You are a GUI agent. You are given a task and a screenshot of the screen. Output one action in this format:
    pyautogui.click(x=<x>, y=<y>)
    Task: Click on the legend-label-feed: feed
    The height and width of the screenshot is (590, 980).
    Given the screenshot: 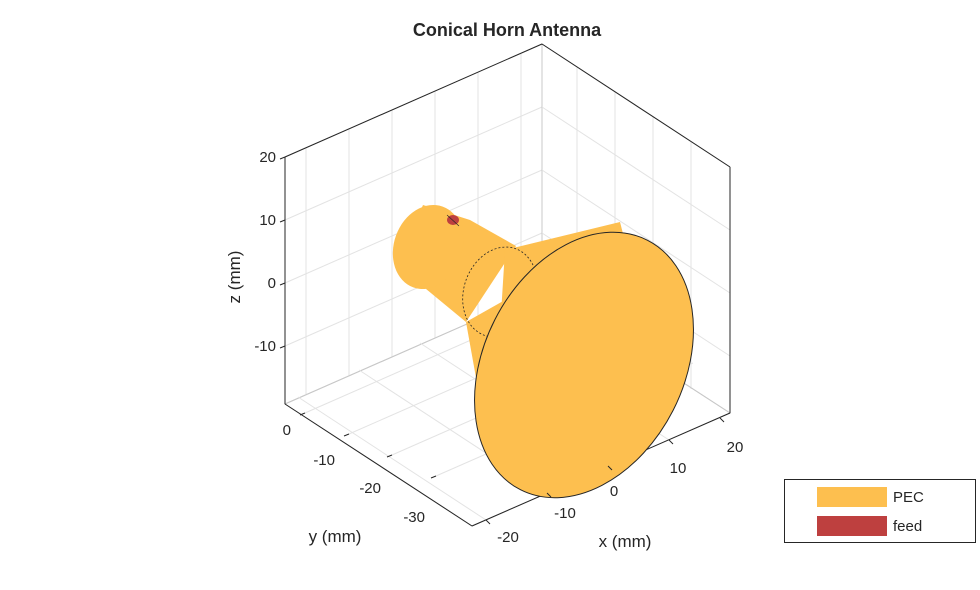 What is the action you would take?
    pyautogui.click(x=908, y=526)
    